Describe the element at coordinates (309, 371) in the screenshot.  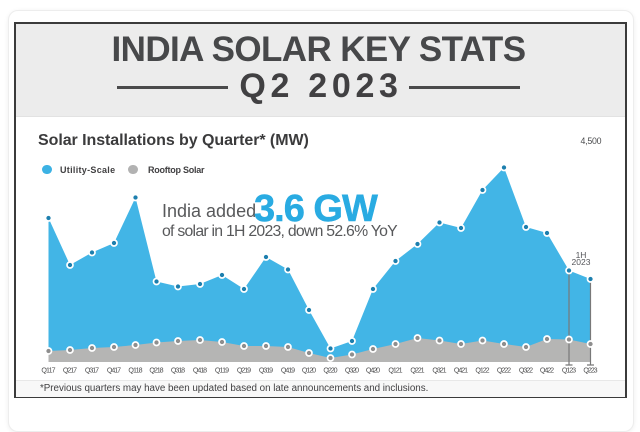
I see `svg-text: Q120` at that location.